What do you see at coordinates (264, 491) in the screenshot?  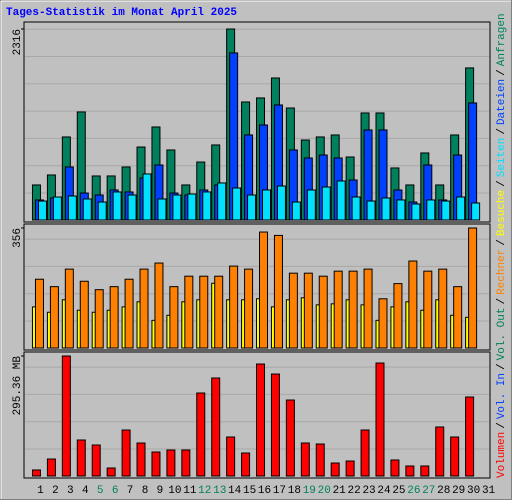 I see `x-tick-label: 16` at bounding box center [264, 491].